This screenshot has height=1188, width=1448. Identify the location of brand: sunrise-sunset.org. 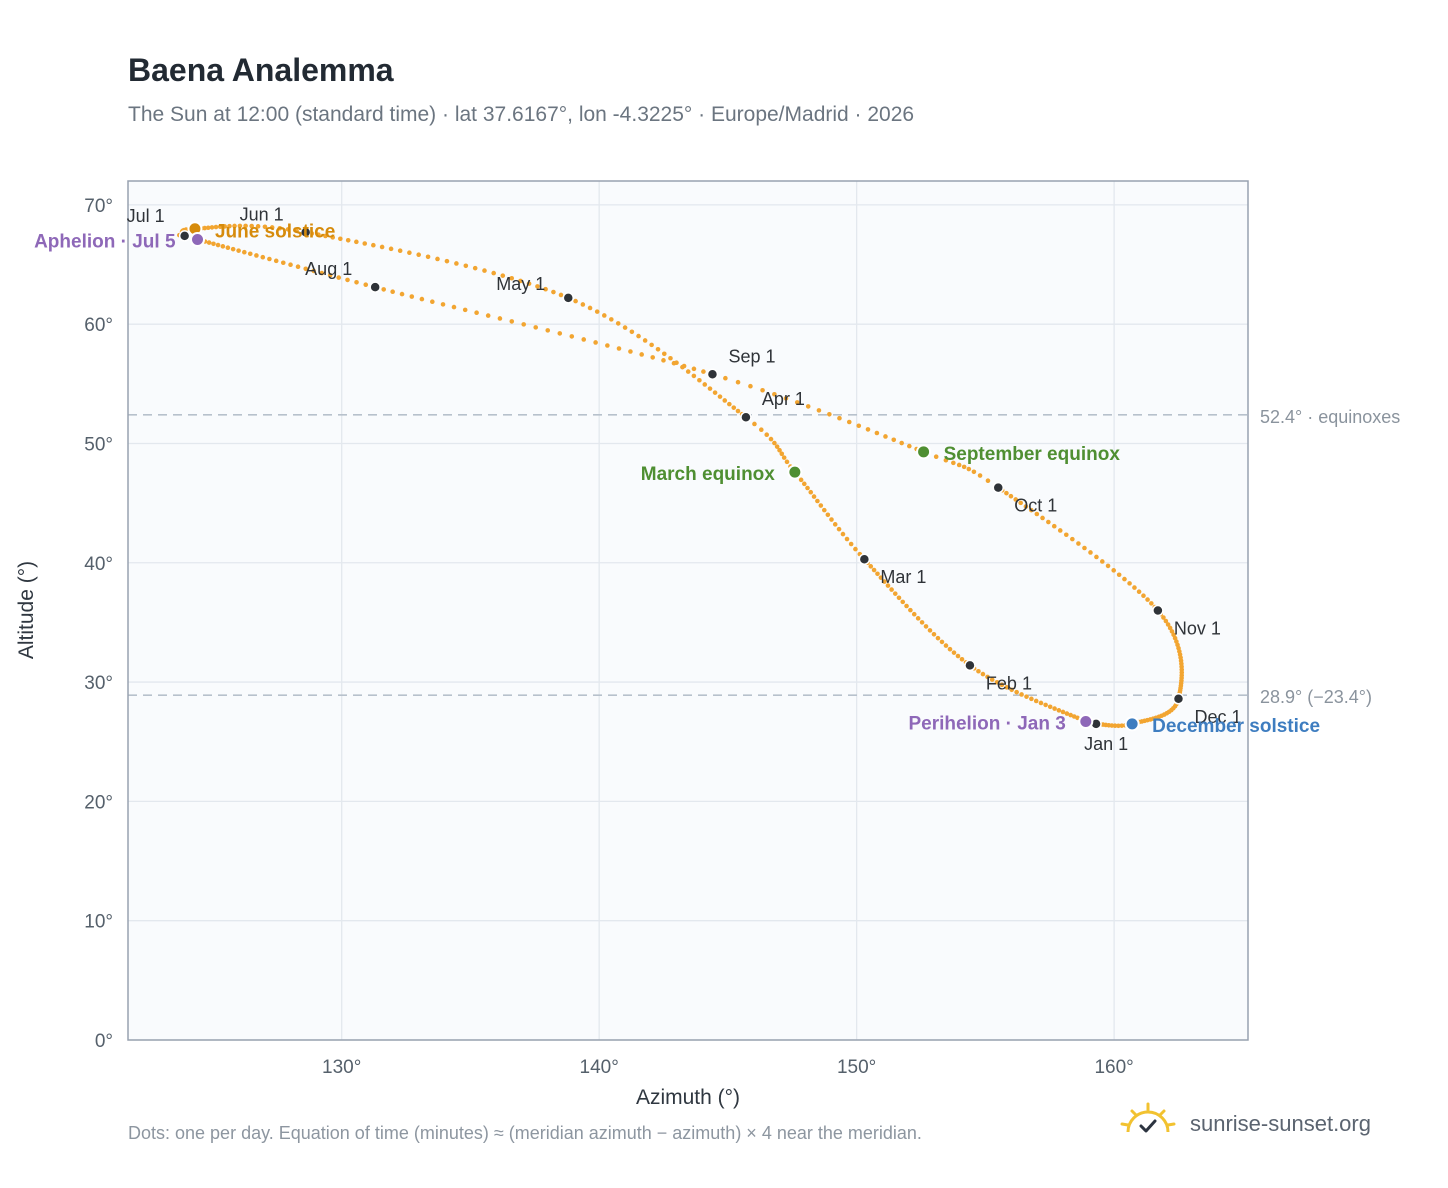
(1270, 1124).